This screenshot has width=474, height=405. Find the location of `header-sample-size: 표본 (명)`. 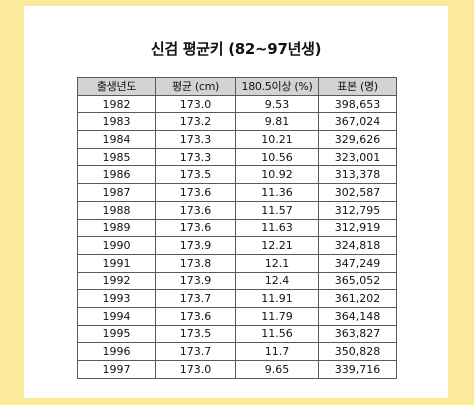

header-sample-size: 표본 (명) is located at coordinates (357, 86).